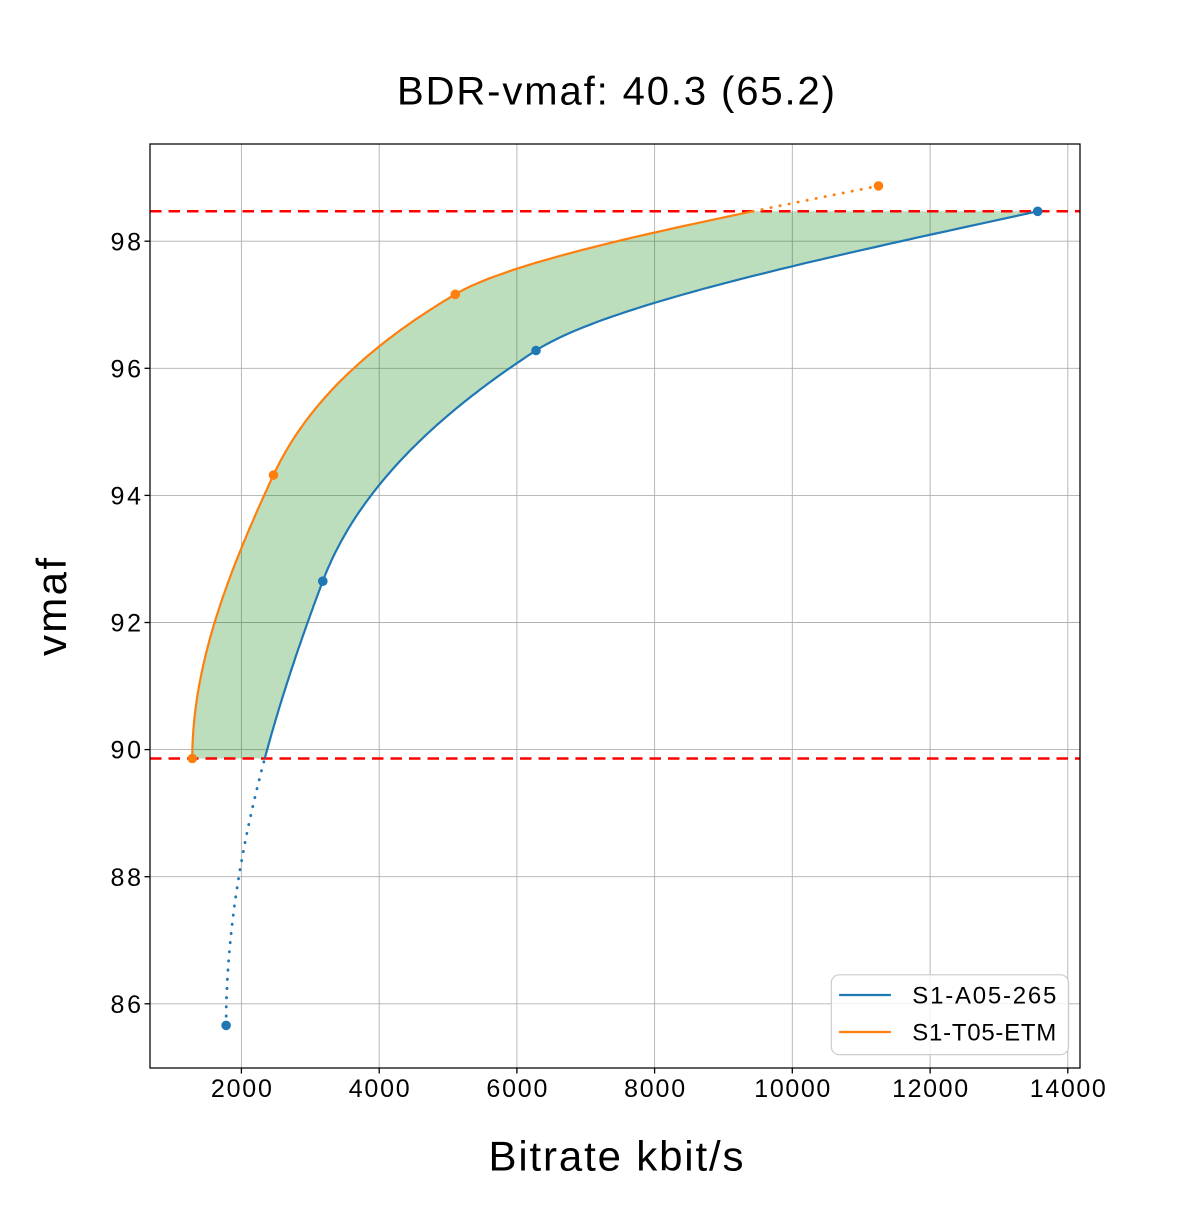  Describe the element at coordinates (792, 1089) in the screenshot. I see `svg-text: 10000` at that location.